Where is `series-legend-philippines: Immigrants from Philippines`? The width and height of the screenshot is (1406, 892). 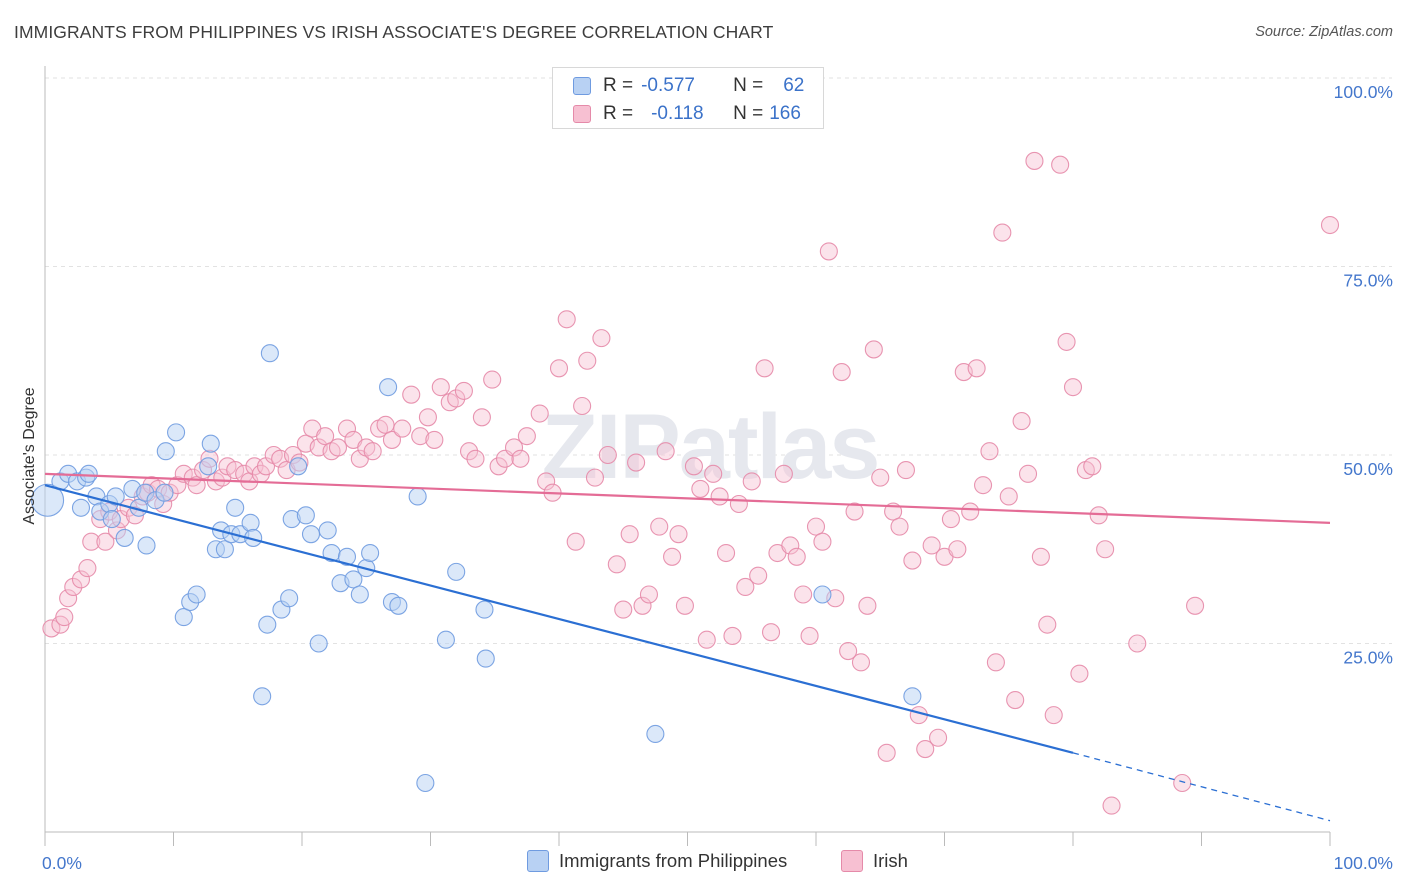
series-legend-philippines: Immigrants from Philippines is located at coordinates (657, 861).